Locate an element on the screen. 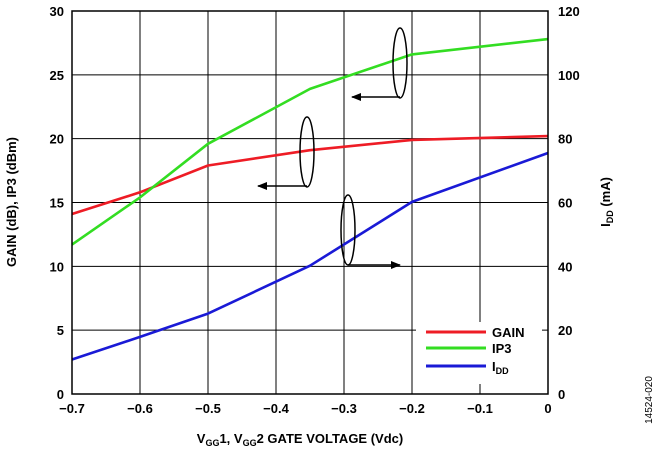 The width and height of the screenshot is (660, 450). y-left-tick-label: 20 is located at coordinates (57, 139).